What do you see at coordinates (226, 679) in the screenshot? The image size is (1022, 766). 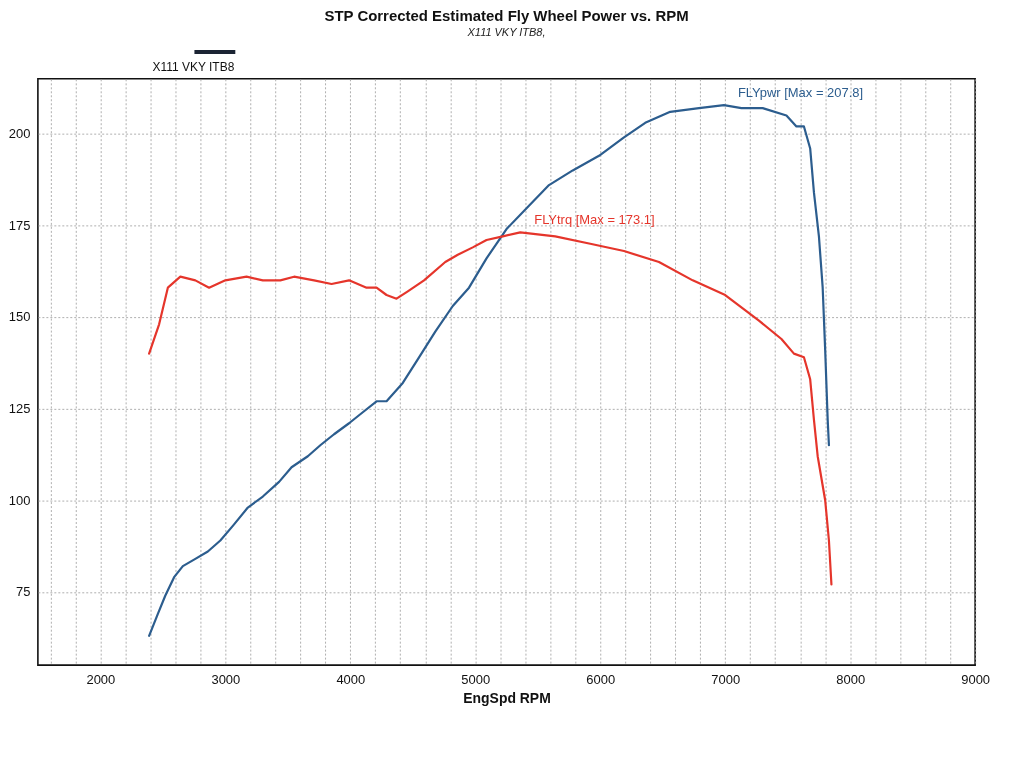 I see `x-tick-label: 3000` at bounding box center [226, 679].